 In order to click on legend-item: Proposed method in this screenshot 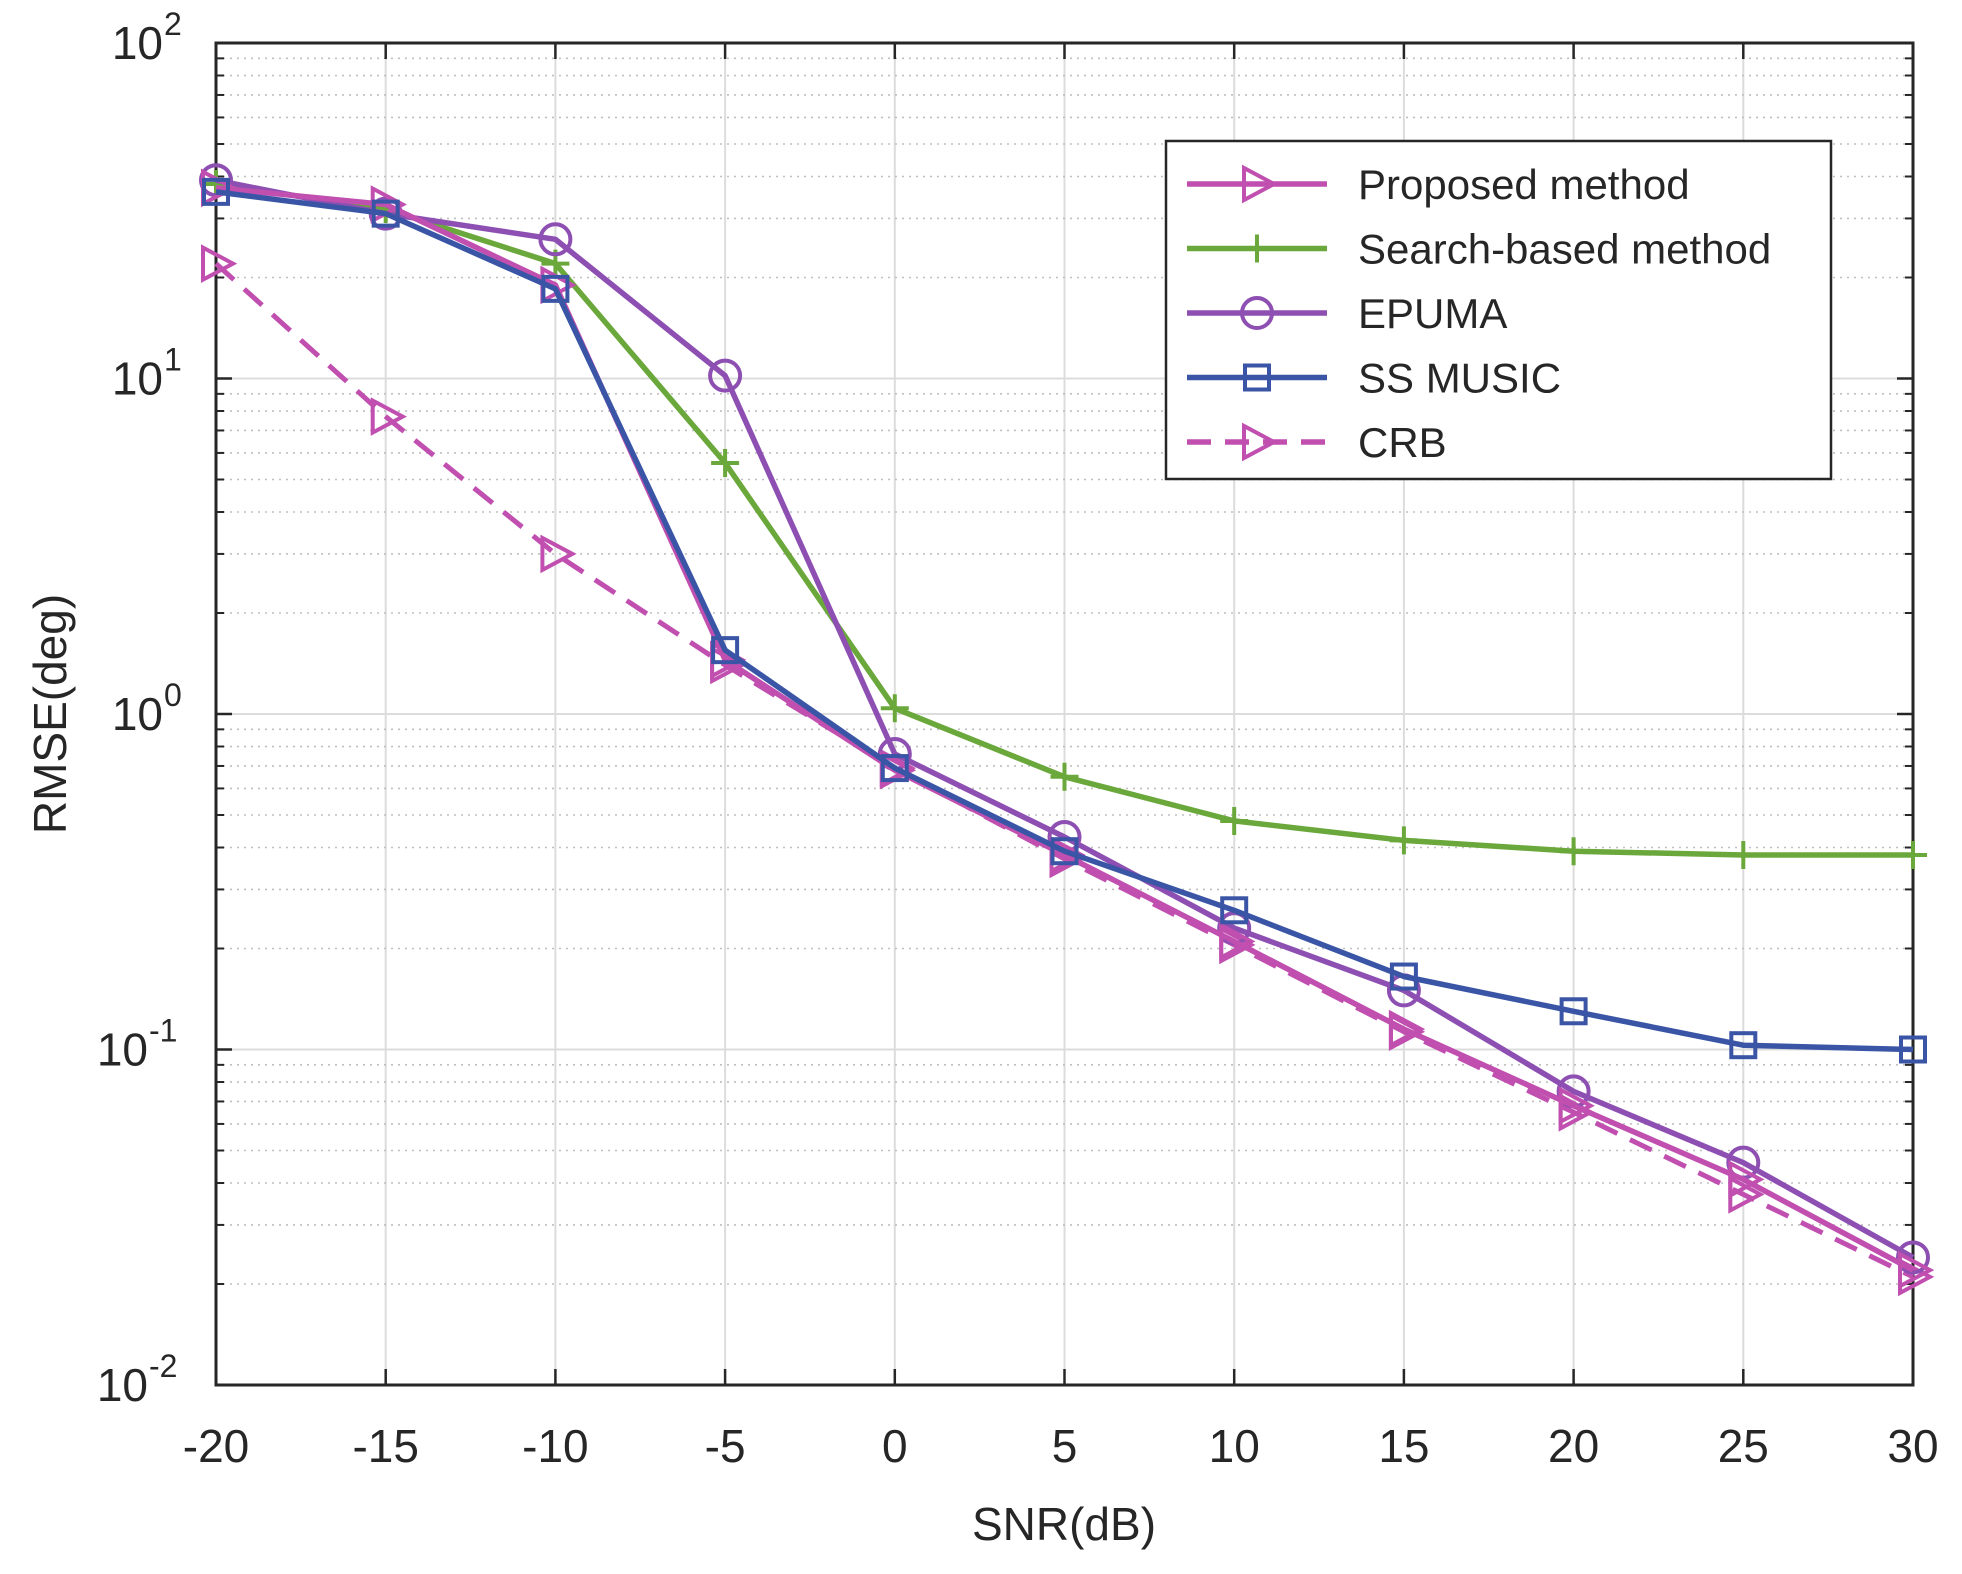, I will do `click(1438, 184)`.